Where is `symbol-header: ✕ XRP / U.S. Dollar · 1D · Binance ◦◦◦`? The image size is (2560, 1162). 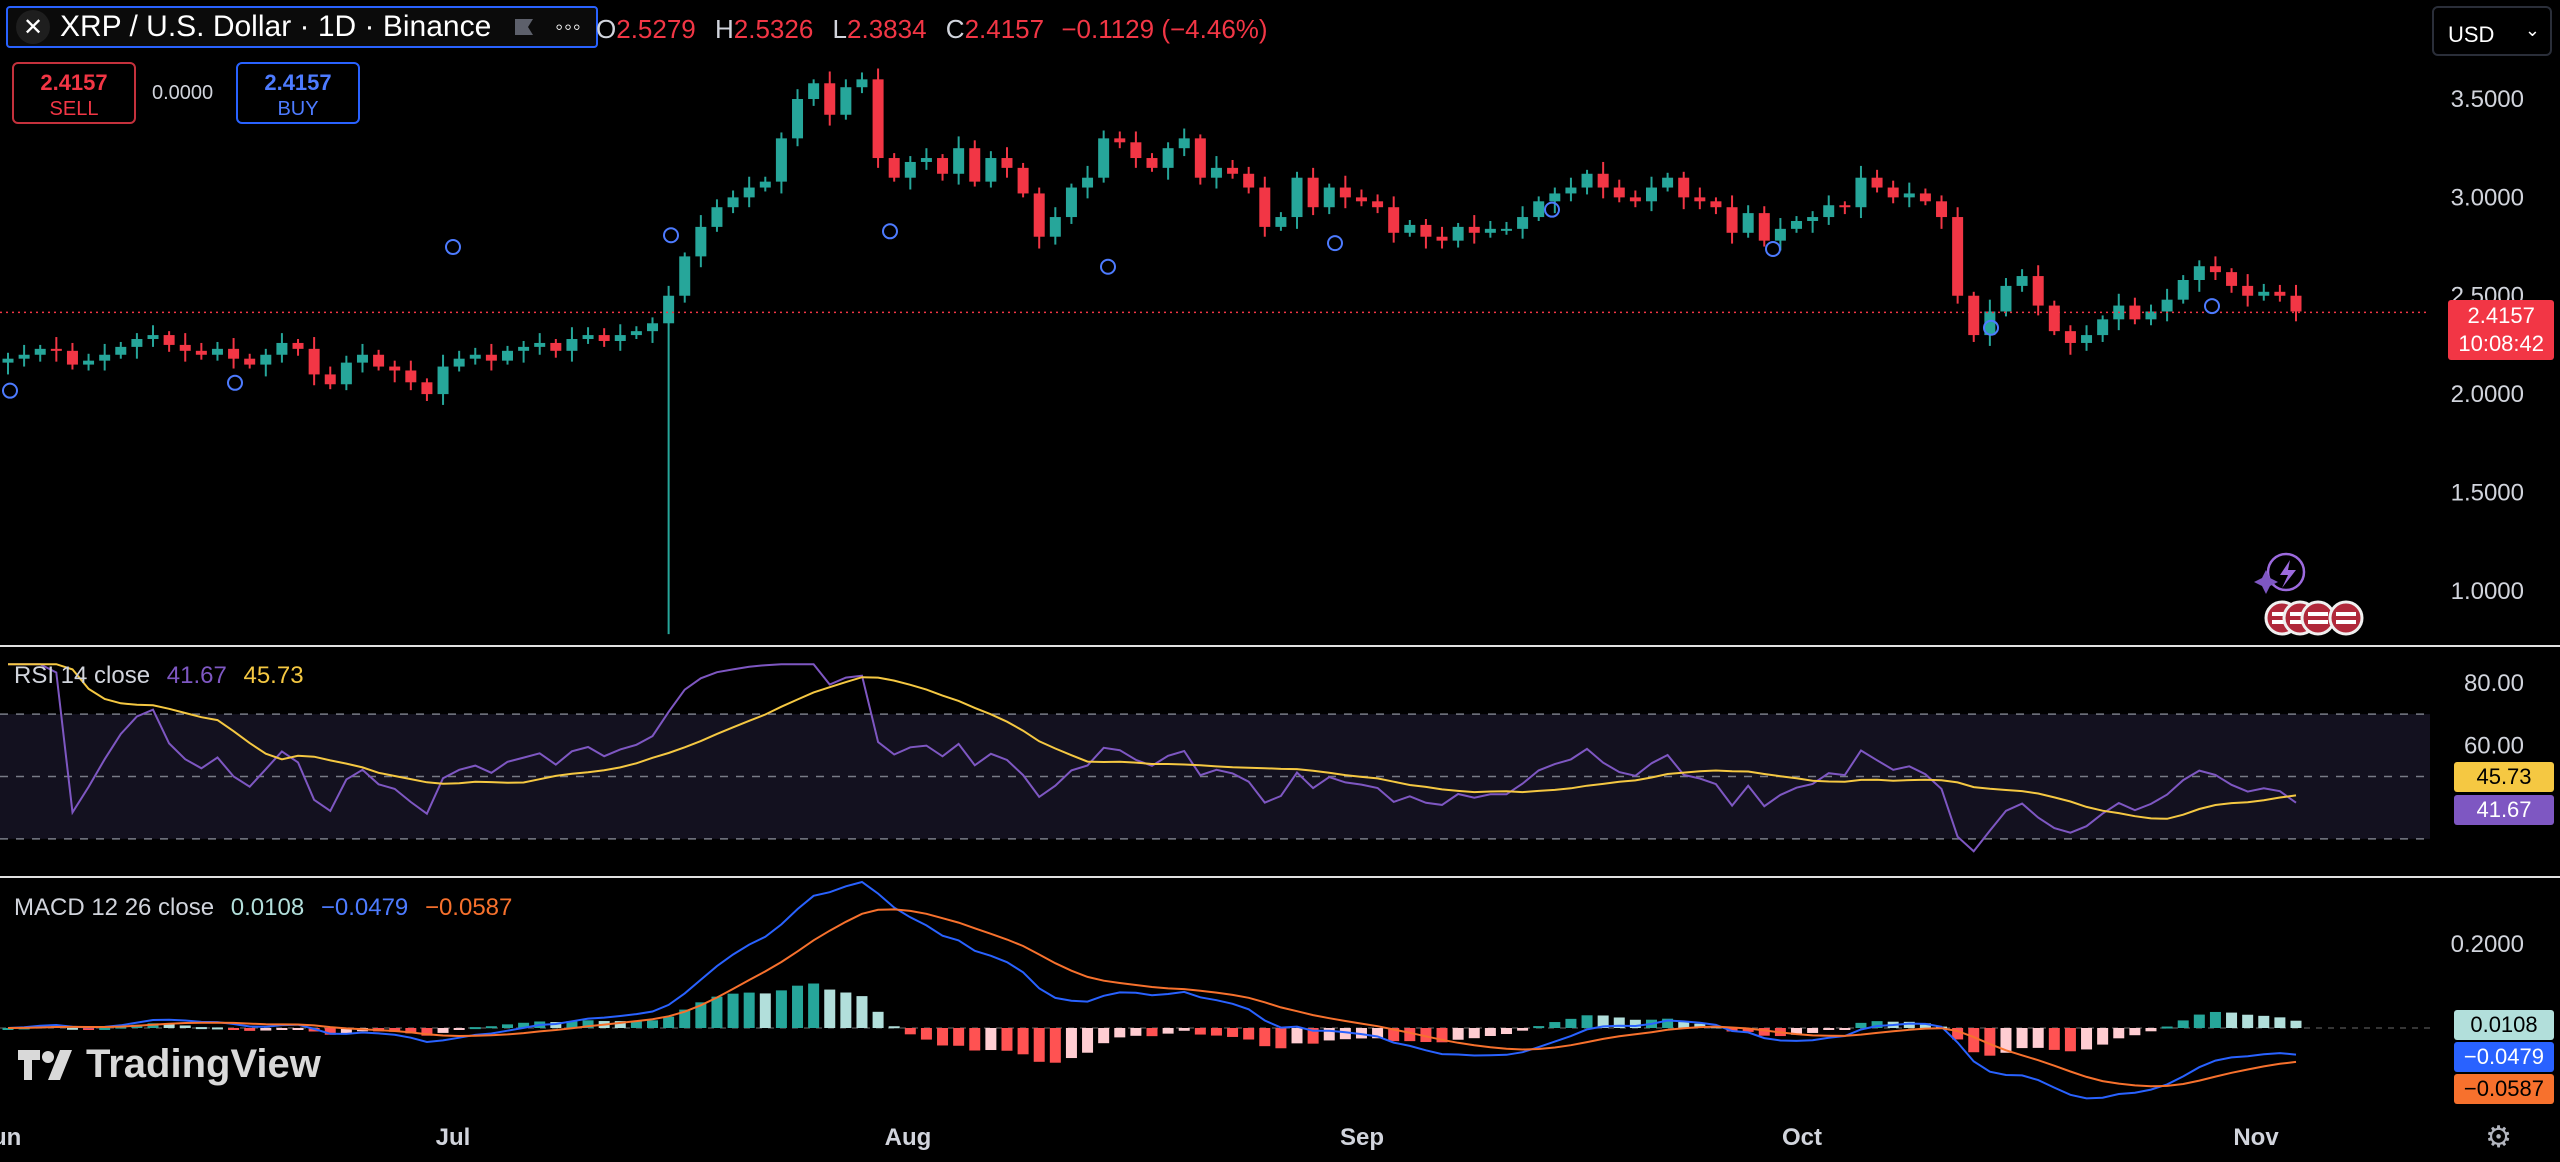 symbol-header: ✕ XRP / U.S. Dollar · 1D · Binance ◦◦◦ is located at coordinates (302, 27).